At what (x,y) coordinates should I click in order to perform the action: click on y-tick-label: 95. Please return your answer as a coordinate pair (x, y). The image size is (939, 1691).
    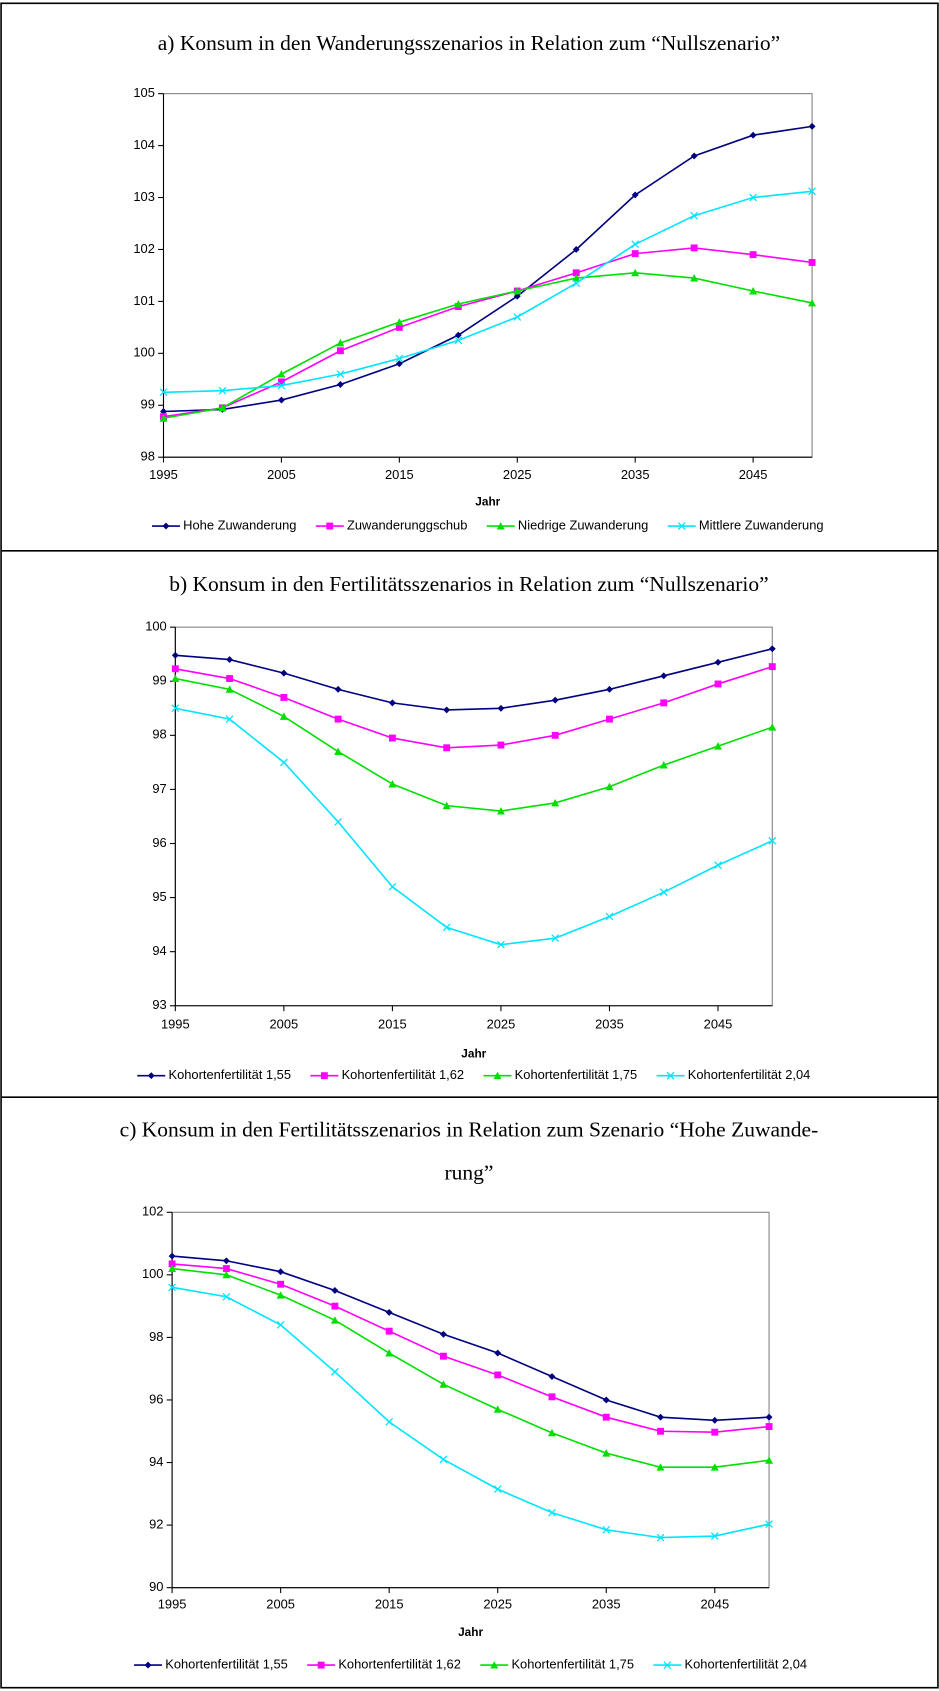
    Looking at the image, I should click on (159, 896).